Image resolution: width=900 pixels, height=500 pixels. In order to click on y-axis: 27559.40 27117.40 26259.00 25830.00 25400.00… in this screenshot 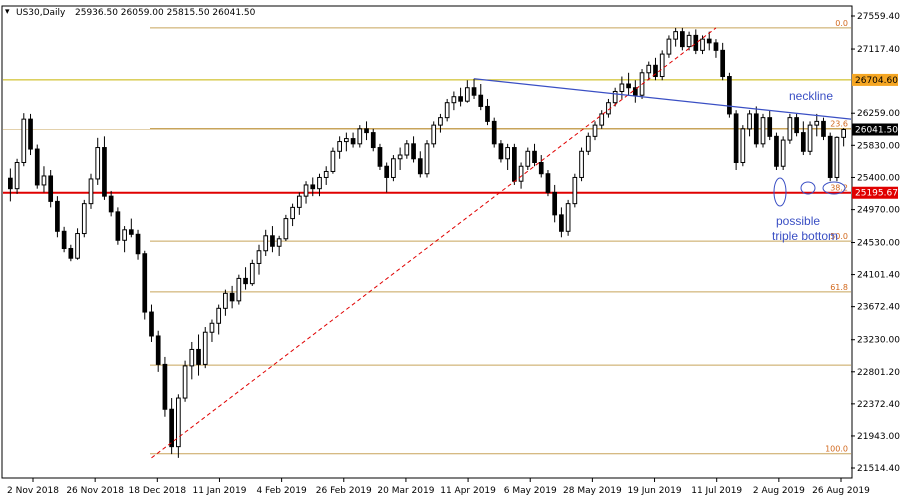, I will do `click(875, 243)`.